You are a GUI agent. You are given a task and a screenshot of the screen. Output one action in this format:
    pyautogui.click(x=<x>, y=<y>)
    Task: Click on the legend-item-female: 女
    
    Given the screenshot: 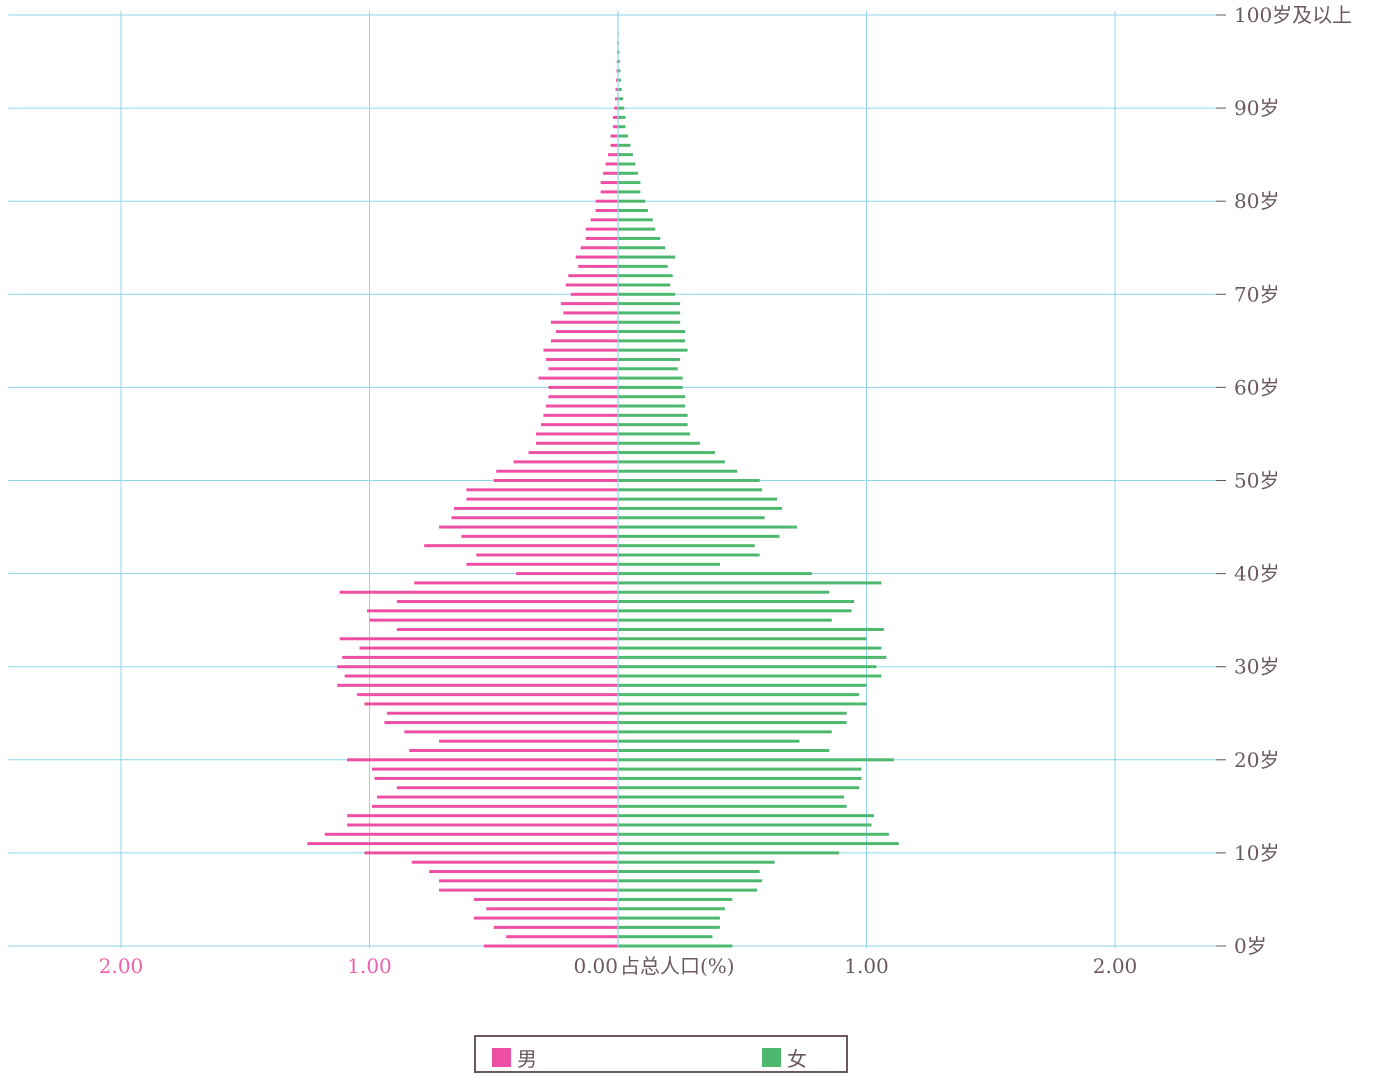 What is the action you would take?
    pyautogui.click(x=784, y=1057)
    